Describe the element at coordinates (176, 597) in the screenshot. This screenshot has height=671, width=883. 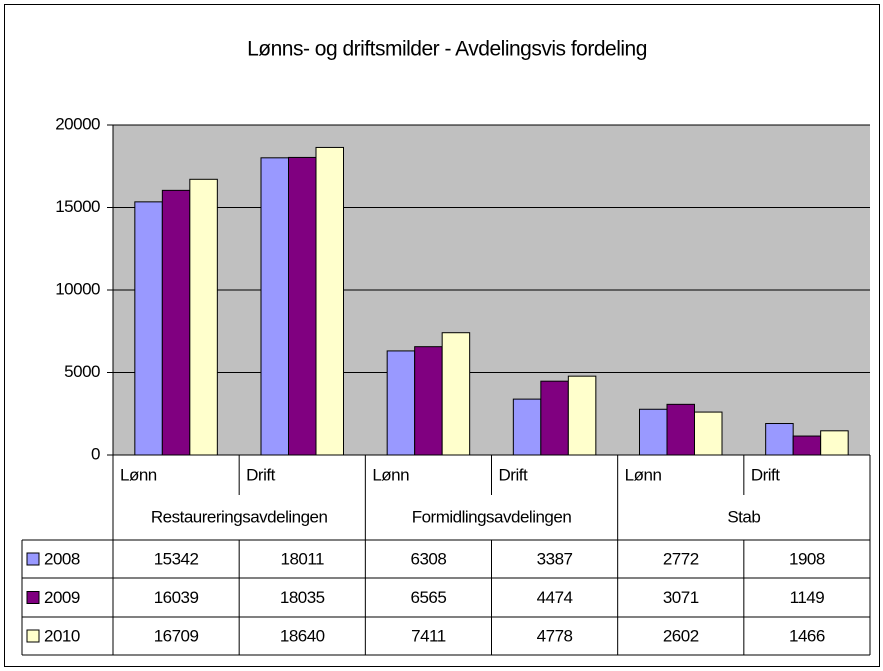
I see `table-value: 16039` at that location.